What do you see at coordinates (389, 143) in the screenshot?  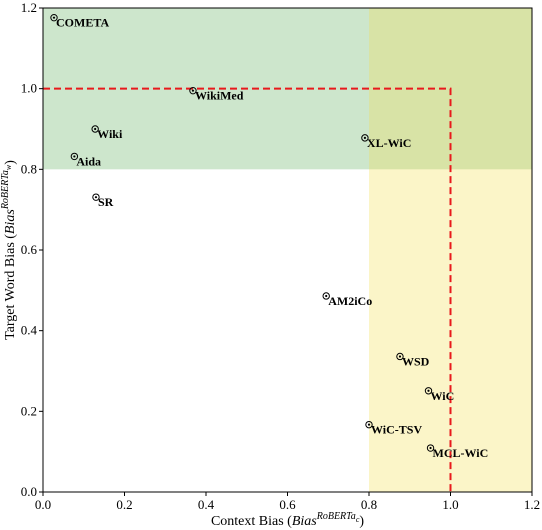 I see `point-label: XL-WiC` at bounding box center [389, 143].